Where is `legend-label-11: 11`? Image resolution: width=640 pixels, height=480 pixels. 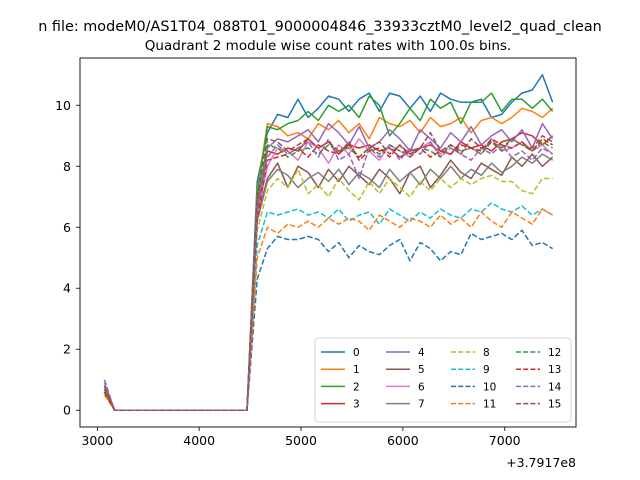 legend-label-11: 11 is located at coordinates (489, 405).